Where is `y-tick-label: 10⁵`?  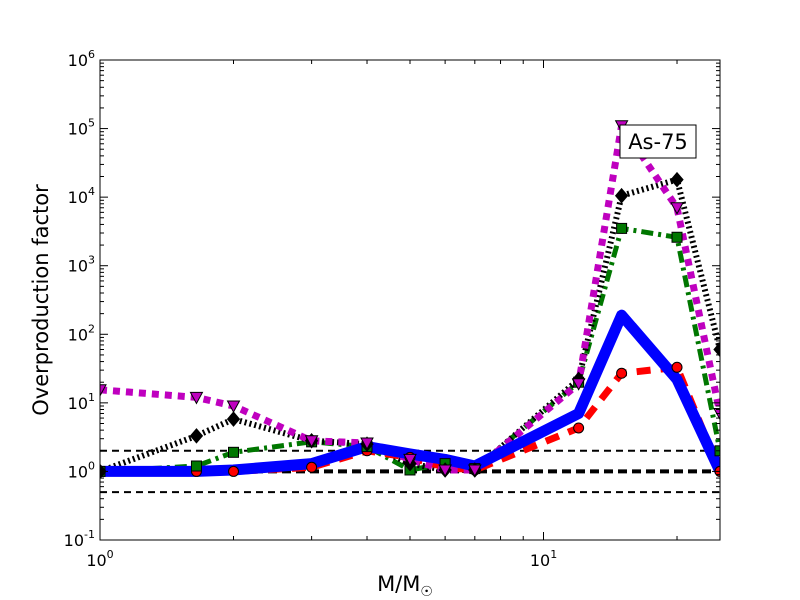 y-tick-label: 10⁵ is located at coordinates (81, 128).